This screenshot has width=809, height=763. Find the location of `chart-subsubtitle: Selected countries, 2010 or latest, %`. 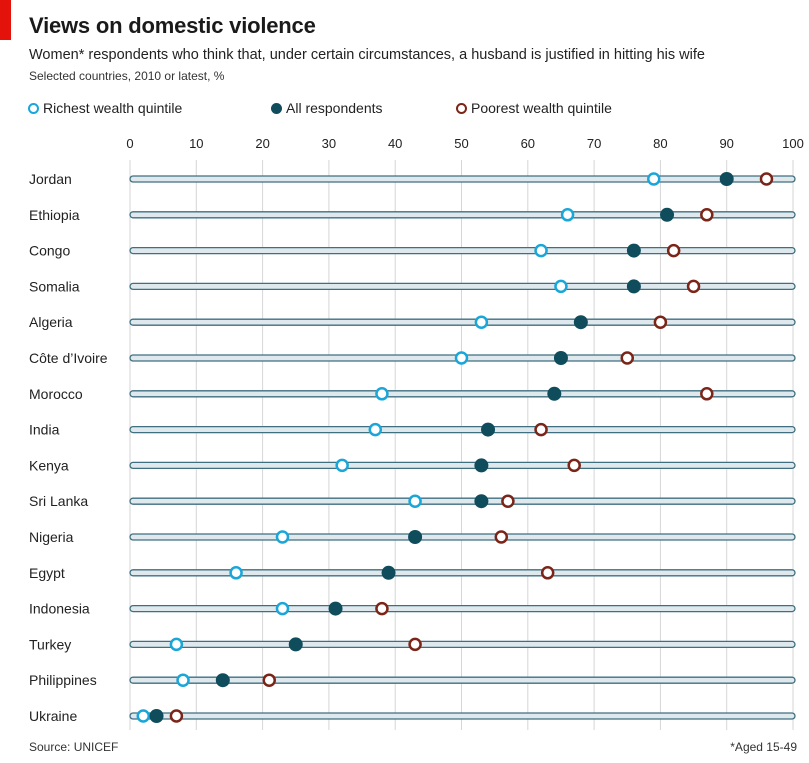

chart-subsubtitle: Selected countries, 2010 or latest, % is located at coordinates (127, 76).